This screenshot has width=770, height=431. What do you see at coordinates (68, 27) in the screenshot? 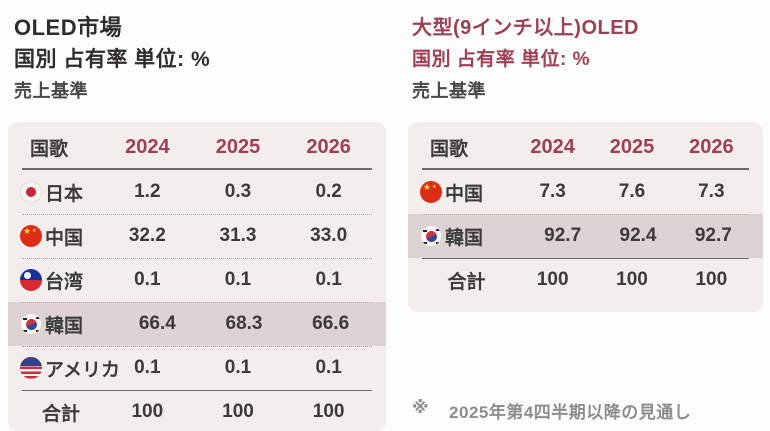
I see `left-title: OLED市場` at bounding box center [68, 27].